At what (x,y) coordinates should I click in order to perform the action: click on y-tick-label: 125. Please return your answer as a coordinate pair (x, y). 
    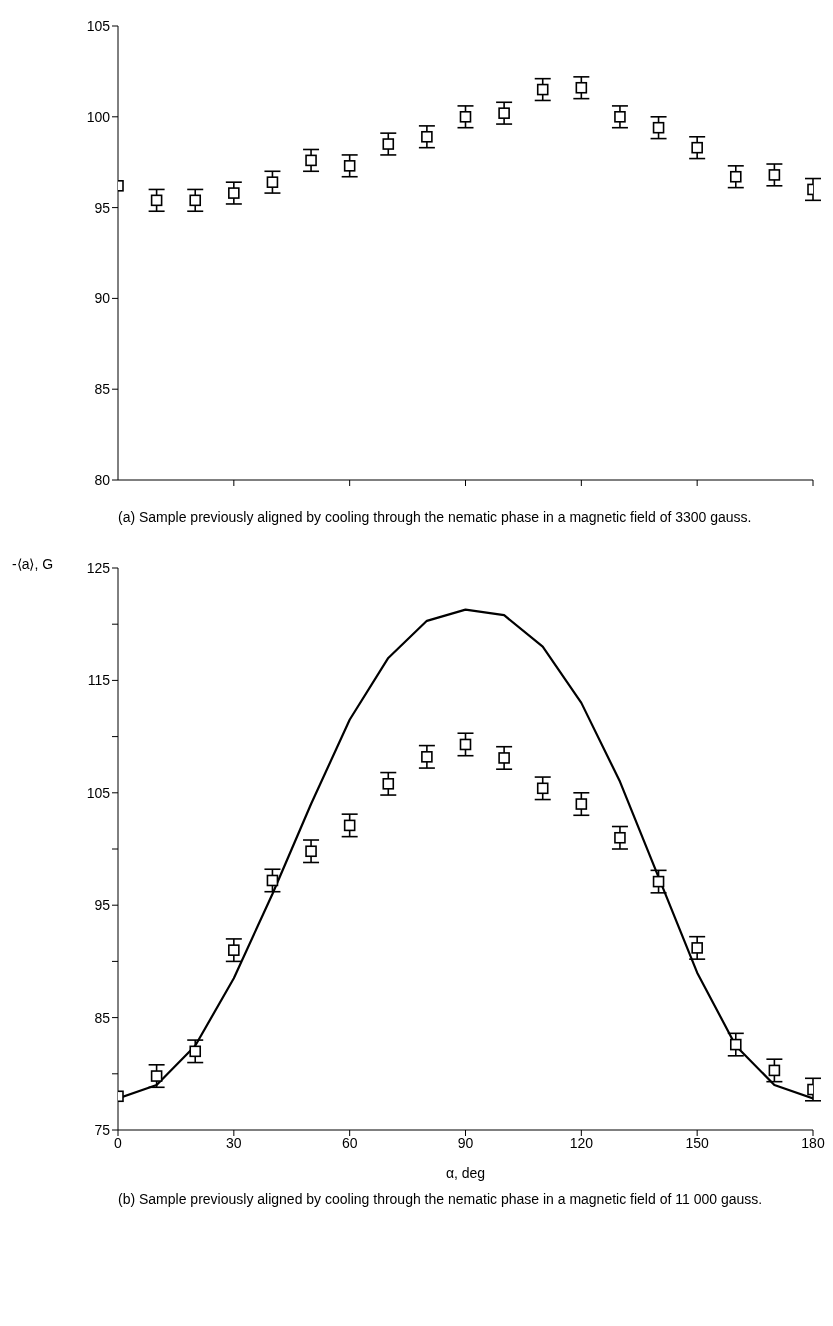
    Looking at the image, I should click on (98, 567).